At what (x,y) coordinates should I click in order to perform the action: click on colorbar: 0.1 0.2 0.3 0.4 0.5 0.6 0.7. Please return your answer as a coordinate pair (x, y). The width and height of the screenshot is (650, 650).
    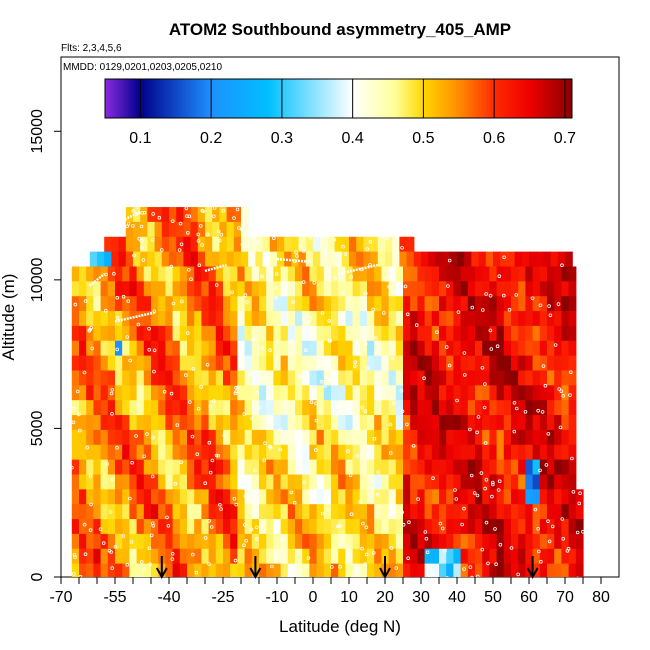
    Looking at the image, I should click on (340, 112).